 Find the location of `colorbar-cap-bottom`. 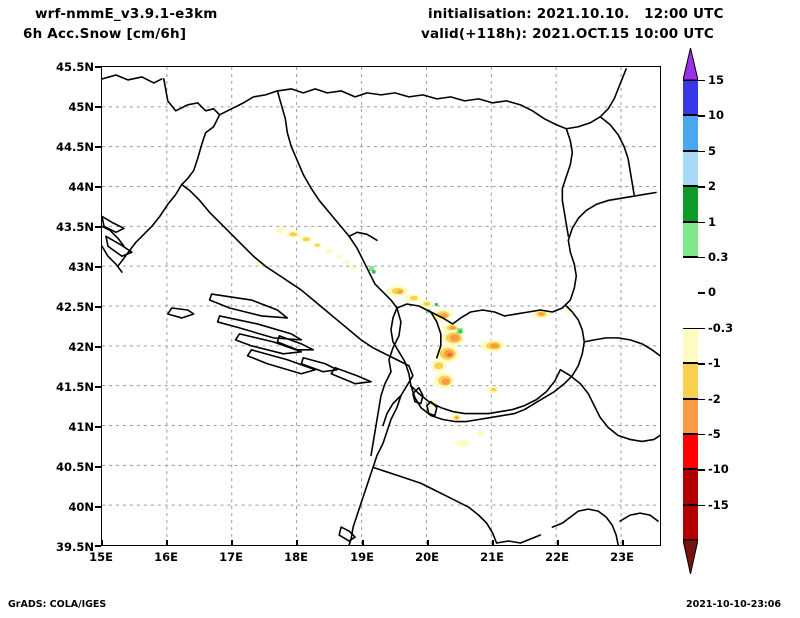

colorbar-cap-bottom is located at coordinates (690, 557).